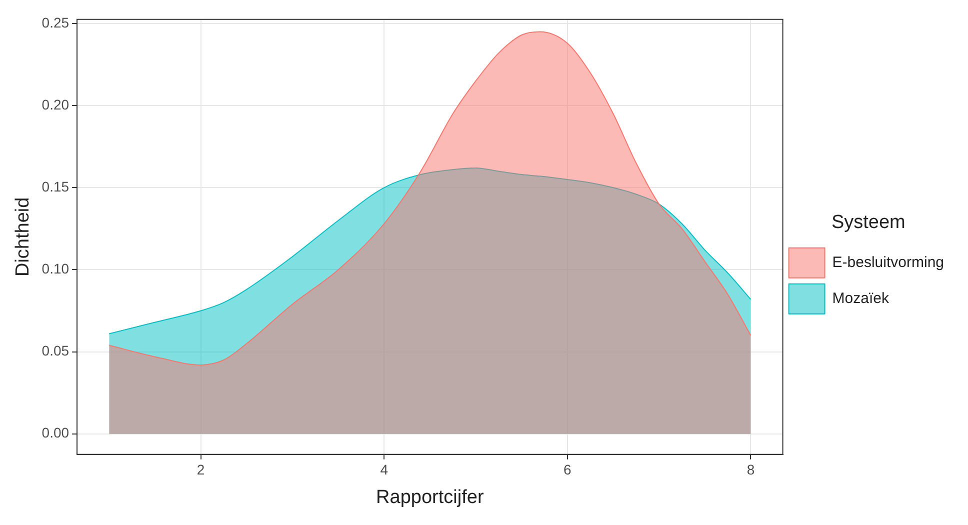  Describe the element at coordinates (56, 22) in the screenshot. I see `y-tick-label: 0.25` at that location.